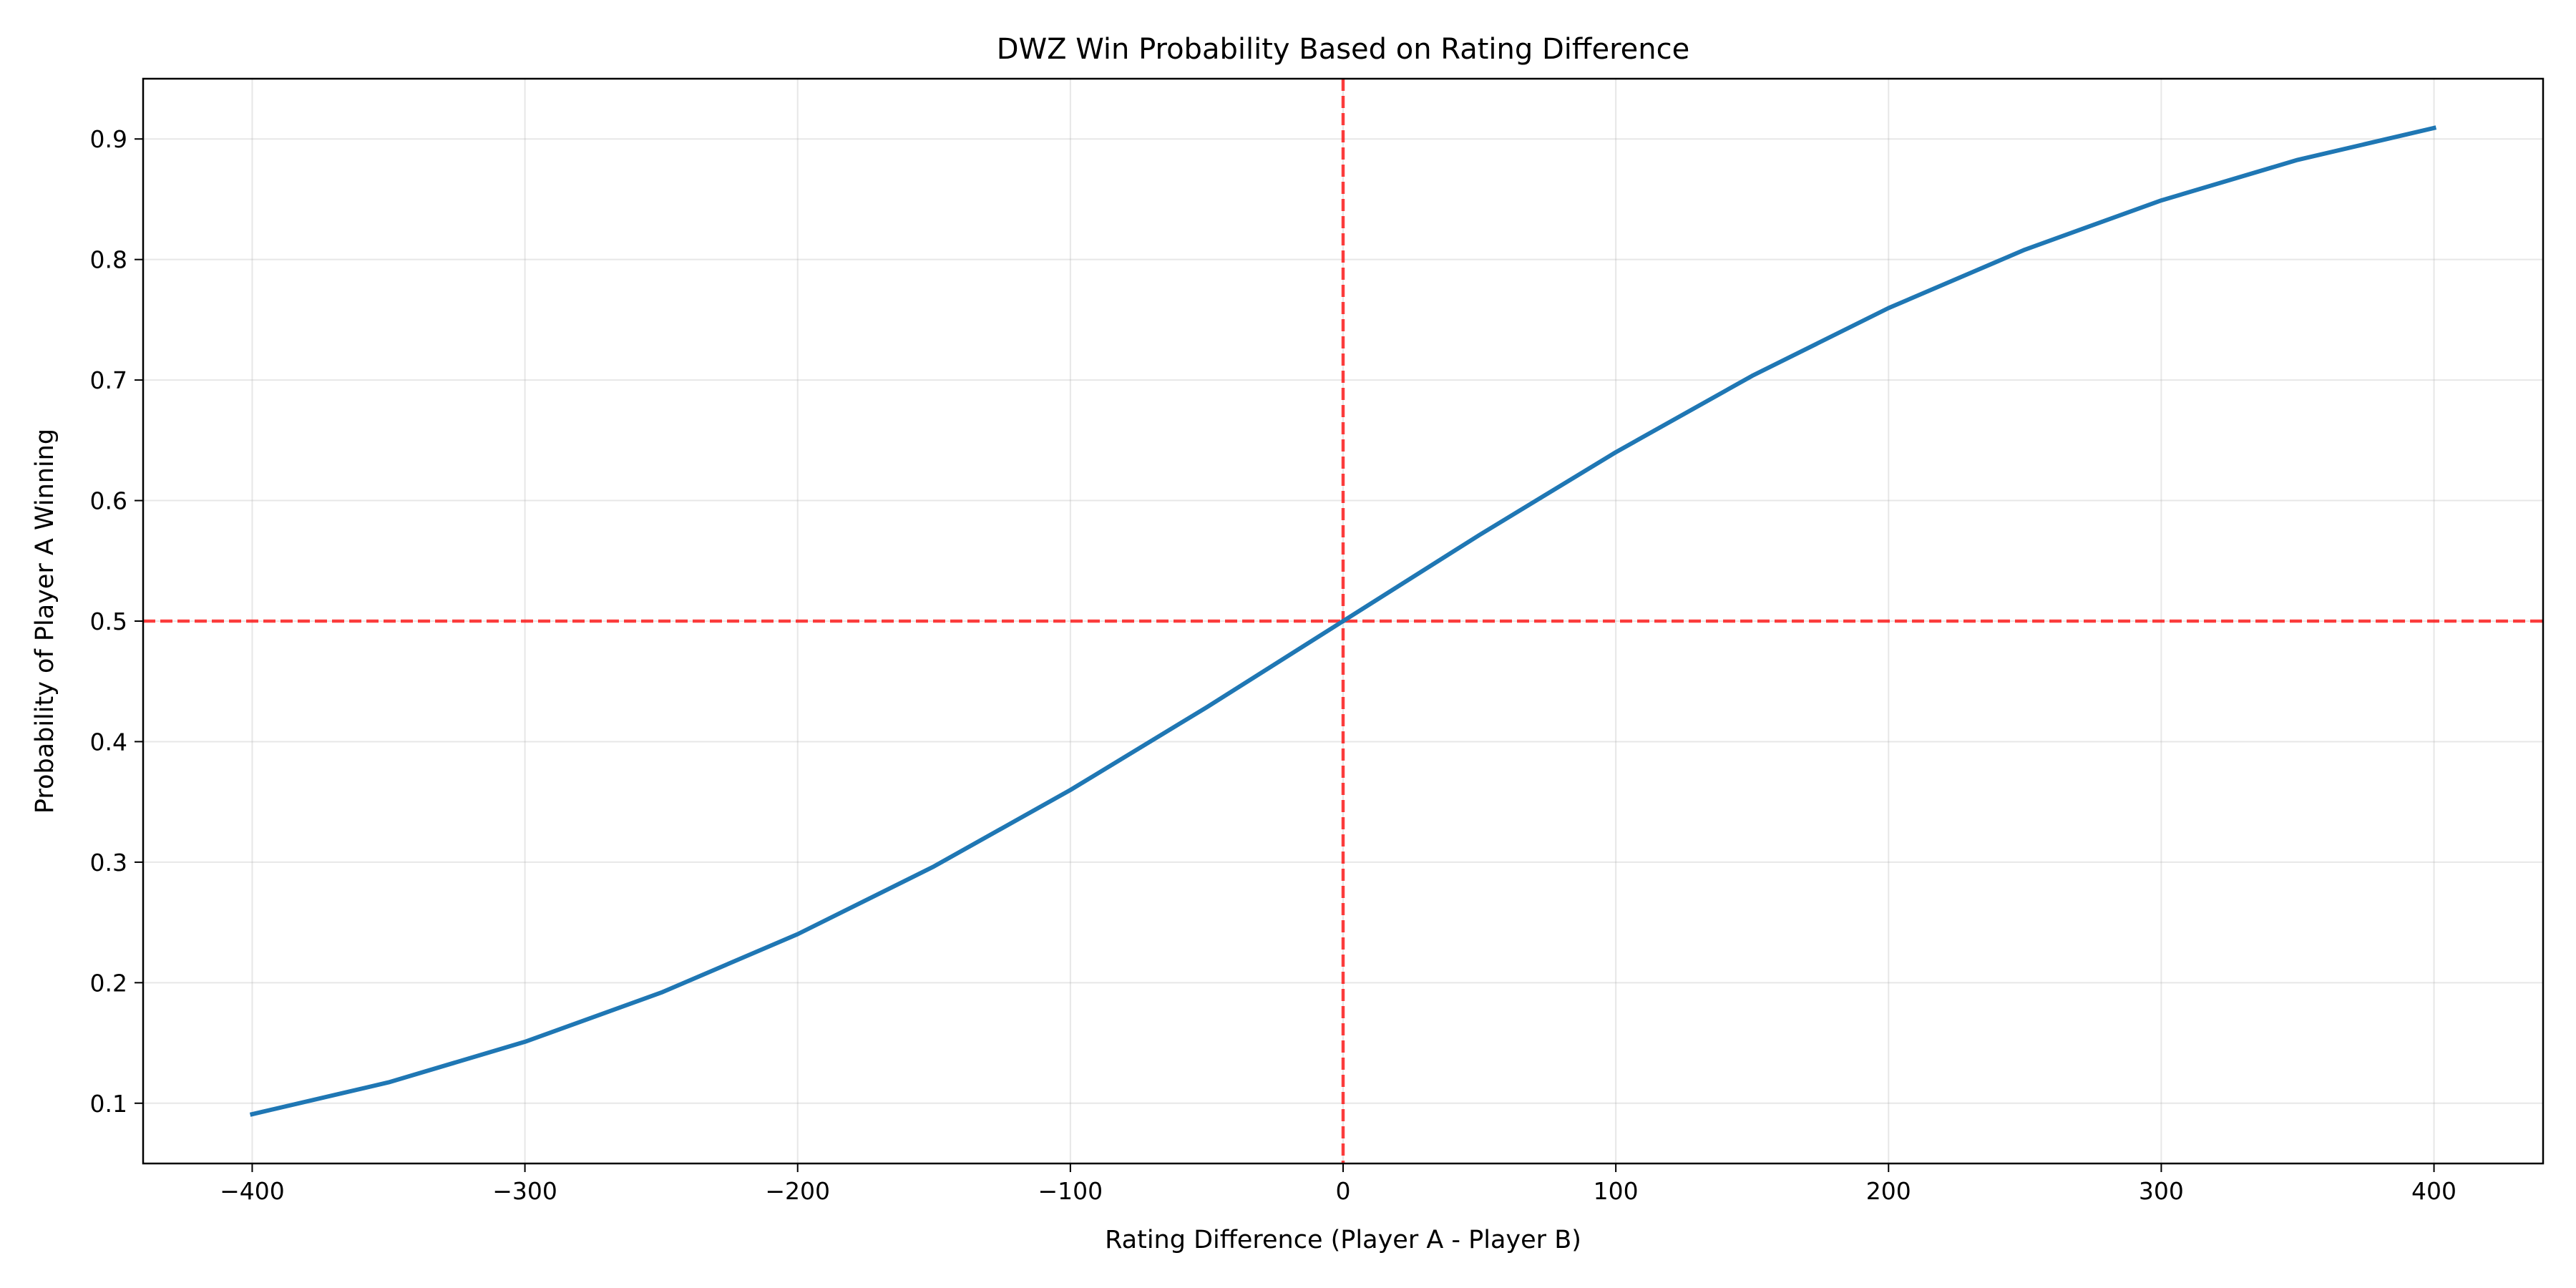 The image size is (2576, 1288). Describe the element at coordinates (108, 863) in the screenshot. I see `y-tick-label: 0.3` at that location.